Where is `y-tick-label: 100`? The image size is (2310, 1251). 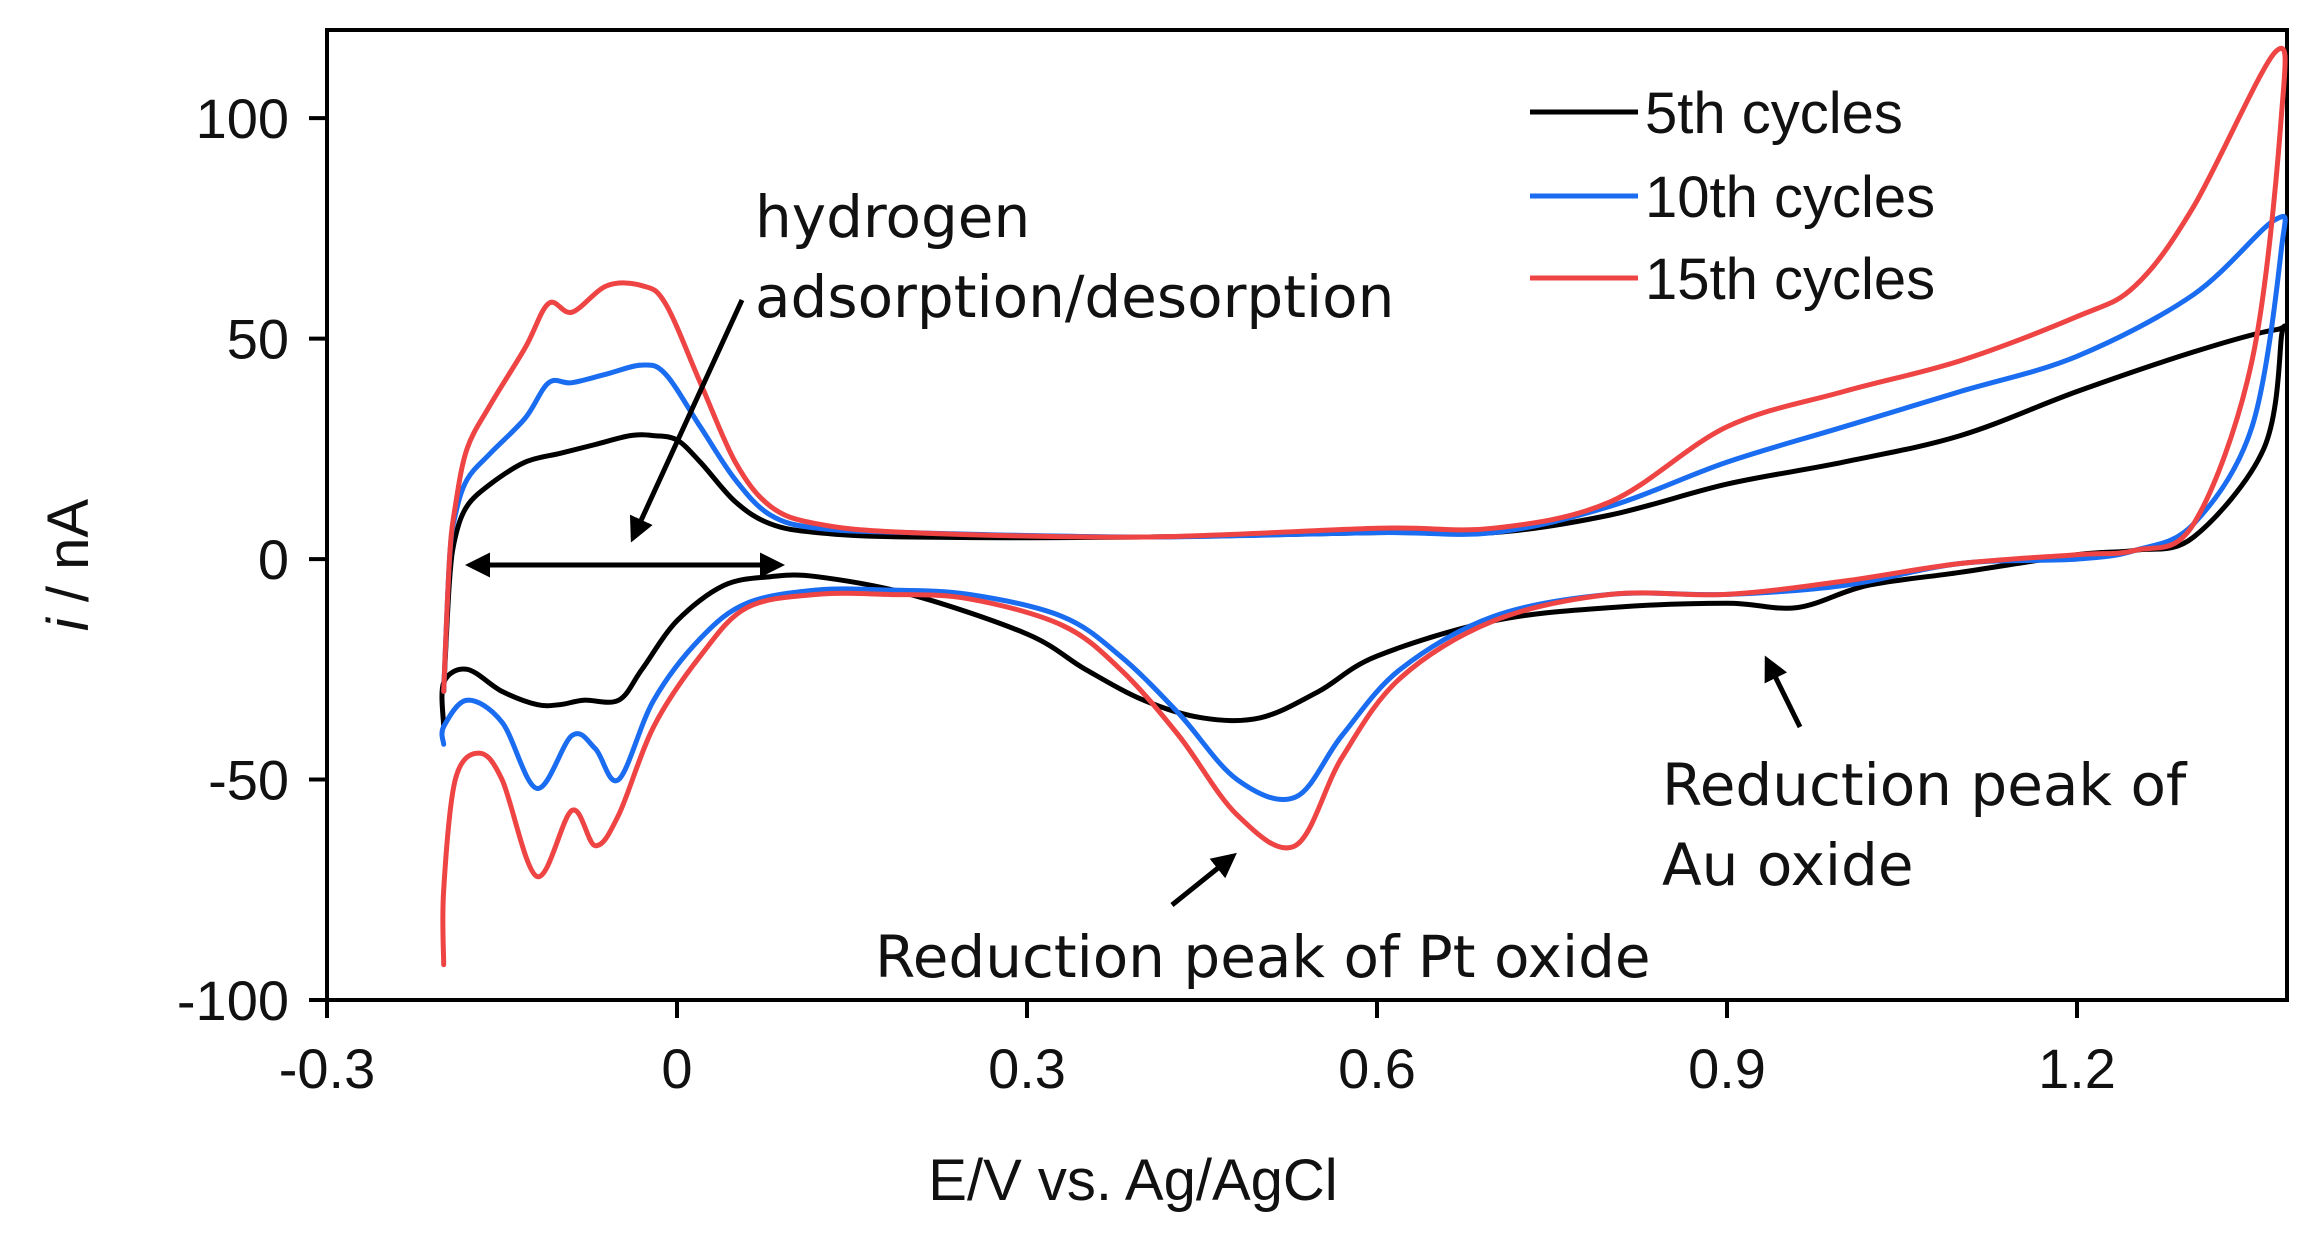 y-tick-label: 100 is located at coordinates (242, 118).